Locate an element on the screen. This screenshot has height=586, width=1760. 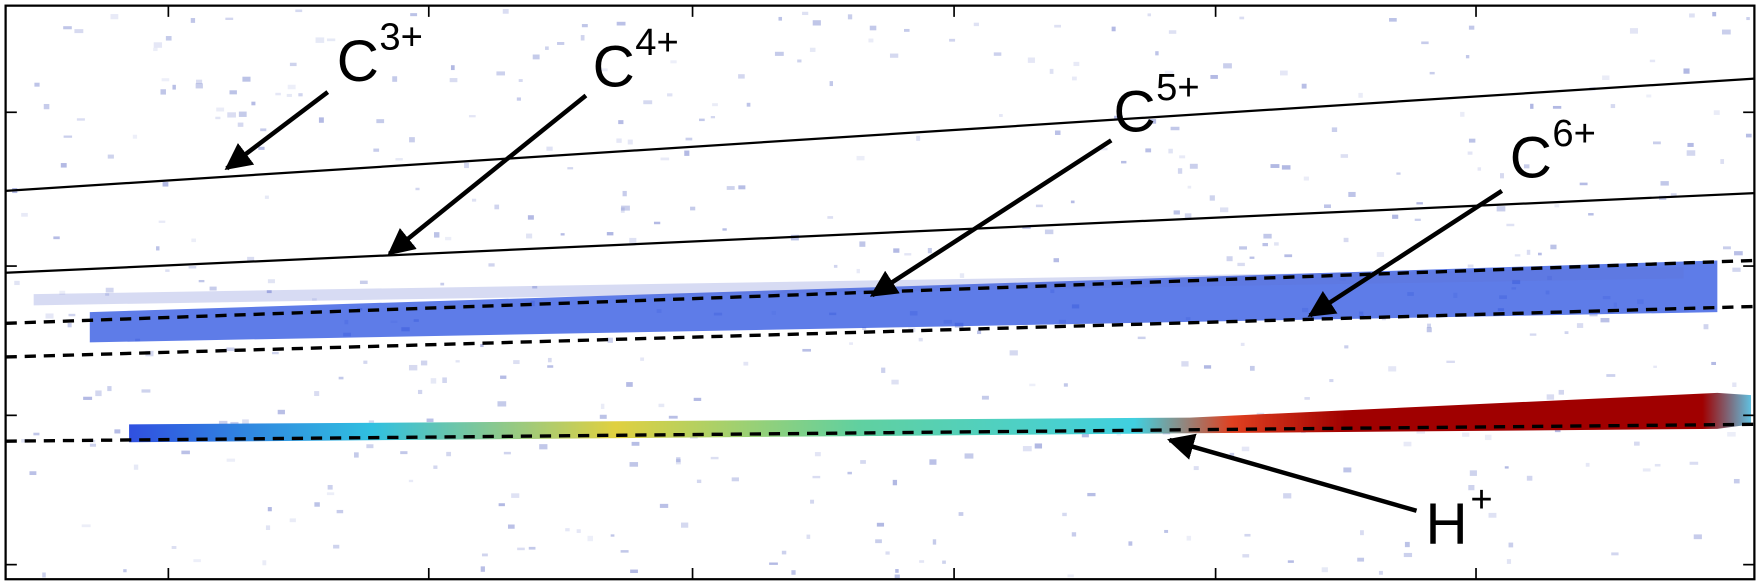
ion-label: C is located at coordinates (358, 61).